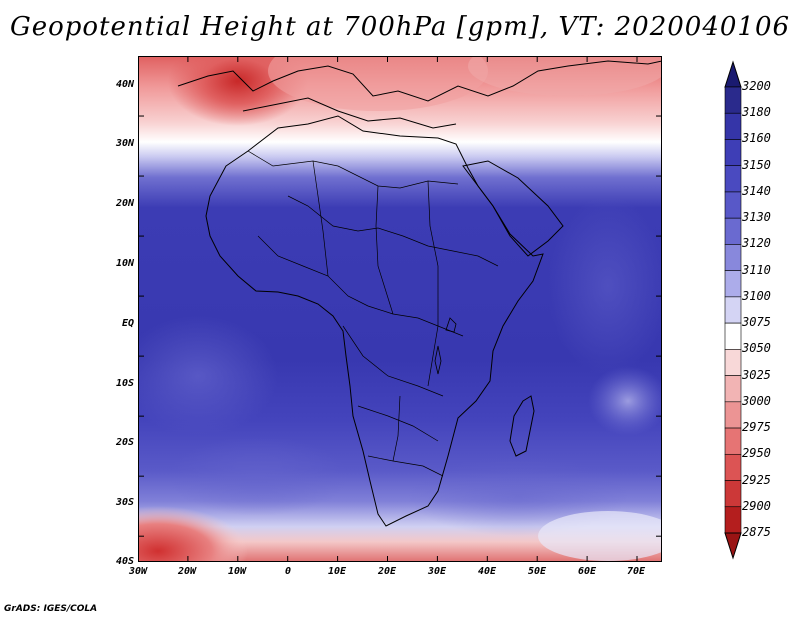 Image resolution: width=800 pixels, height=618 pixels. Describe the element at coordinates (636, 571) in the screenshot. I see `lon-label-70e: 70E` at that location.